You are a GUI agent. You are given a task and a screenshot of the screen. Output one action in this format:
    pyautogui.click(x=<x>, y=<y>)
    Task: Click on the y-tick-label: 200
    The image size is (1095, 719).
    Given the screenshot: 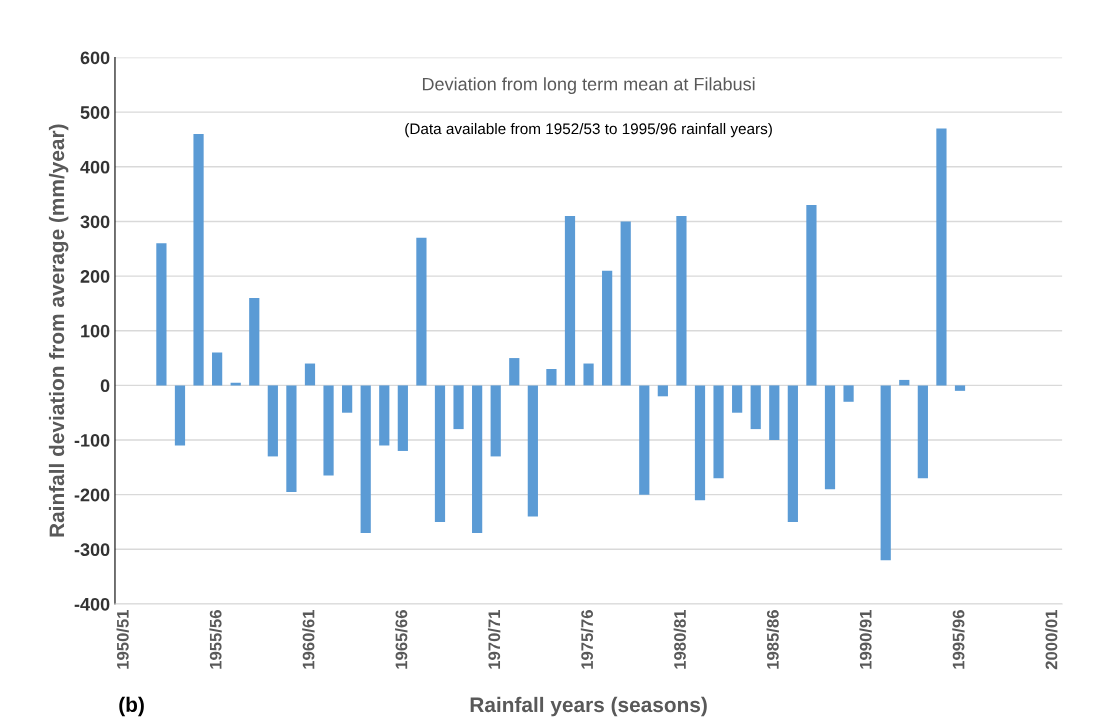 What is the action you would take?
    pyautogui.click(x=95, y=276)
    